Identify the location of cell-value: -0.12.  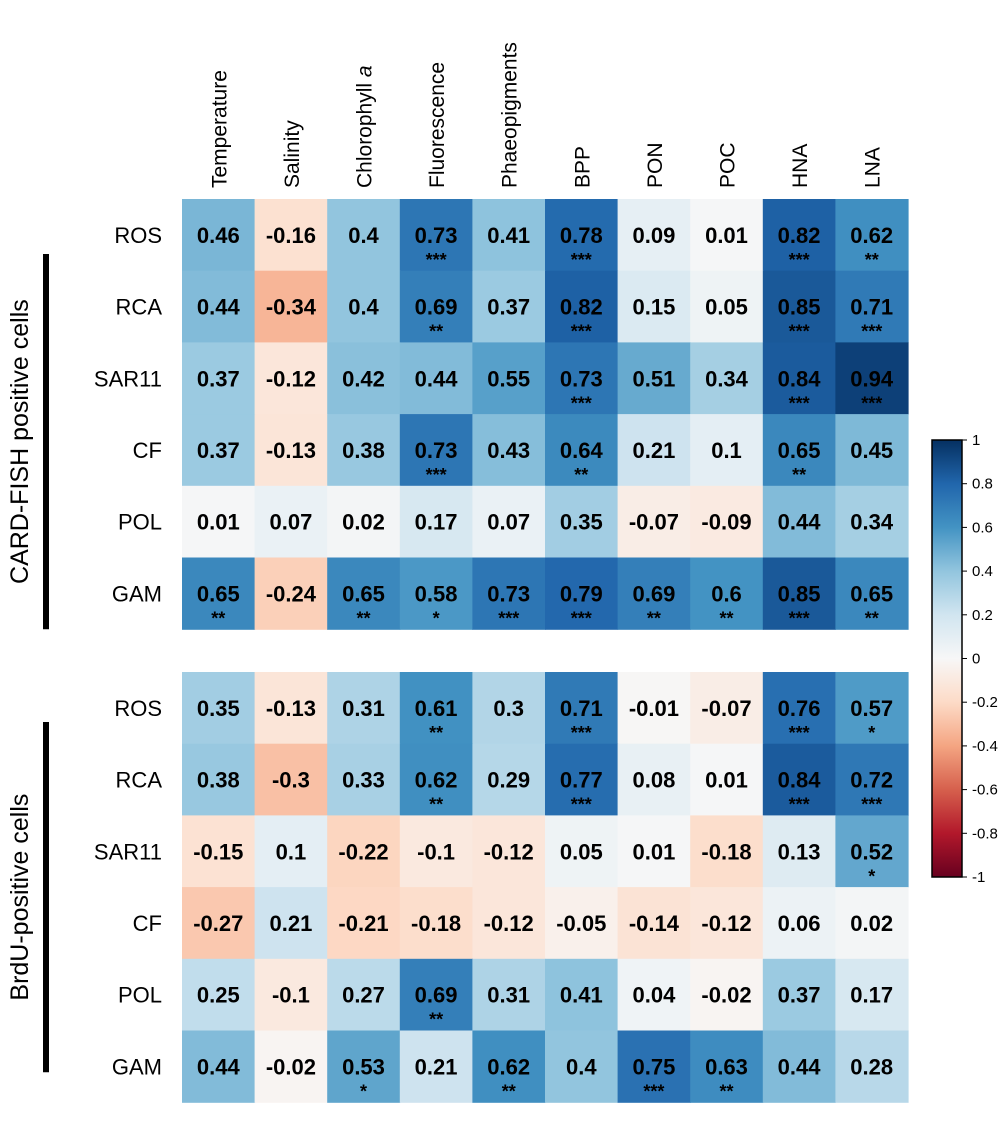
(726, 923).